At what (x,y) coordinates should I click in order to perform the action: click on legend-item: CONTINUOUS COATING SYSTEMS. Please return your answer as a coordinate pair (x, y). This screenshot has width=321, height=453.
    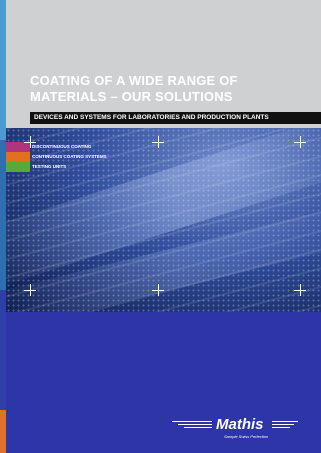
    Looking at the image, I should click on (56, 157).